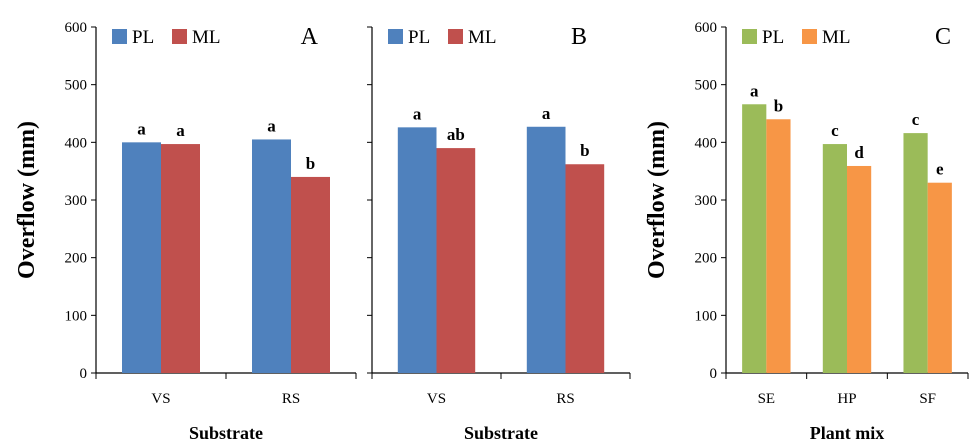 This screenshot has width=974, height=441. I want to click on bar-ml-se, so click(778, 246).